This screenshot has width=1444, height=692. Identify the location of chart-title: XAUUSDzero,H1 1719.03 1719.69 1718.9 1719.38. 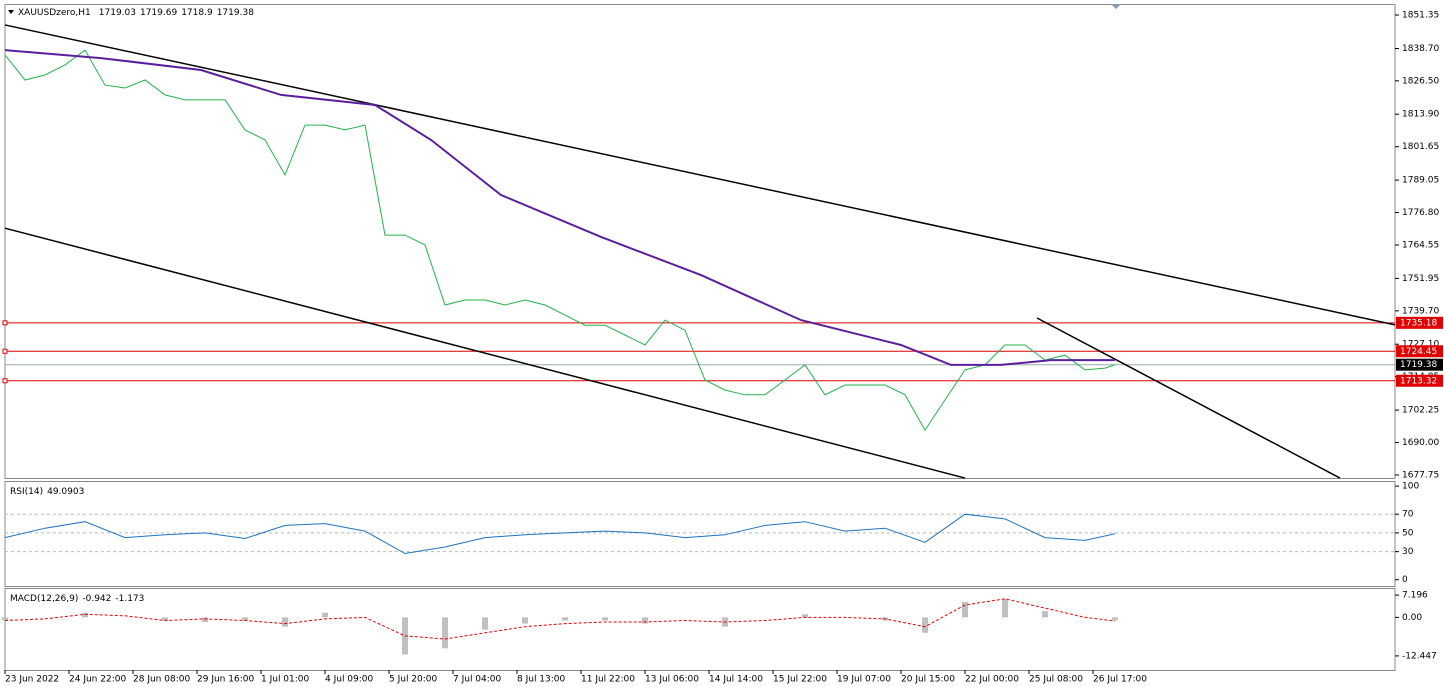
(136, 13).